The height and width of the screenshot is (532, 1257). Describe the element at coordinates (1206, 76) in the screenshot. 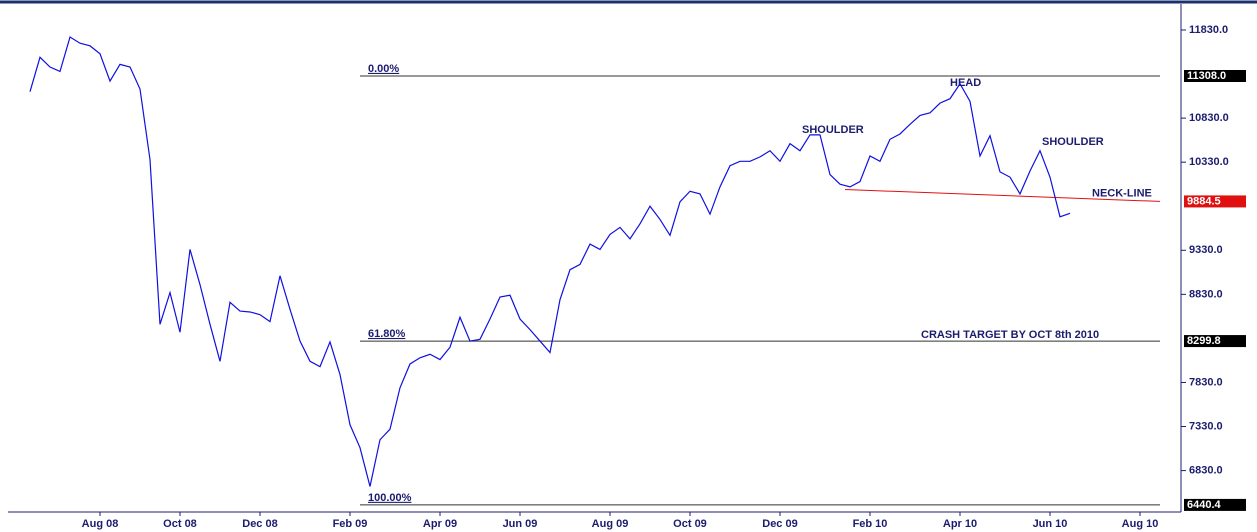

I see `marker-label: 11308.0` at that location.